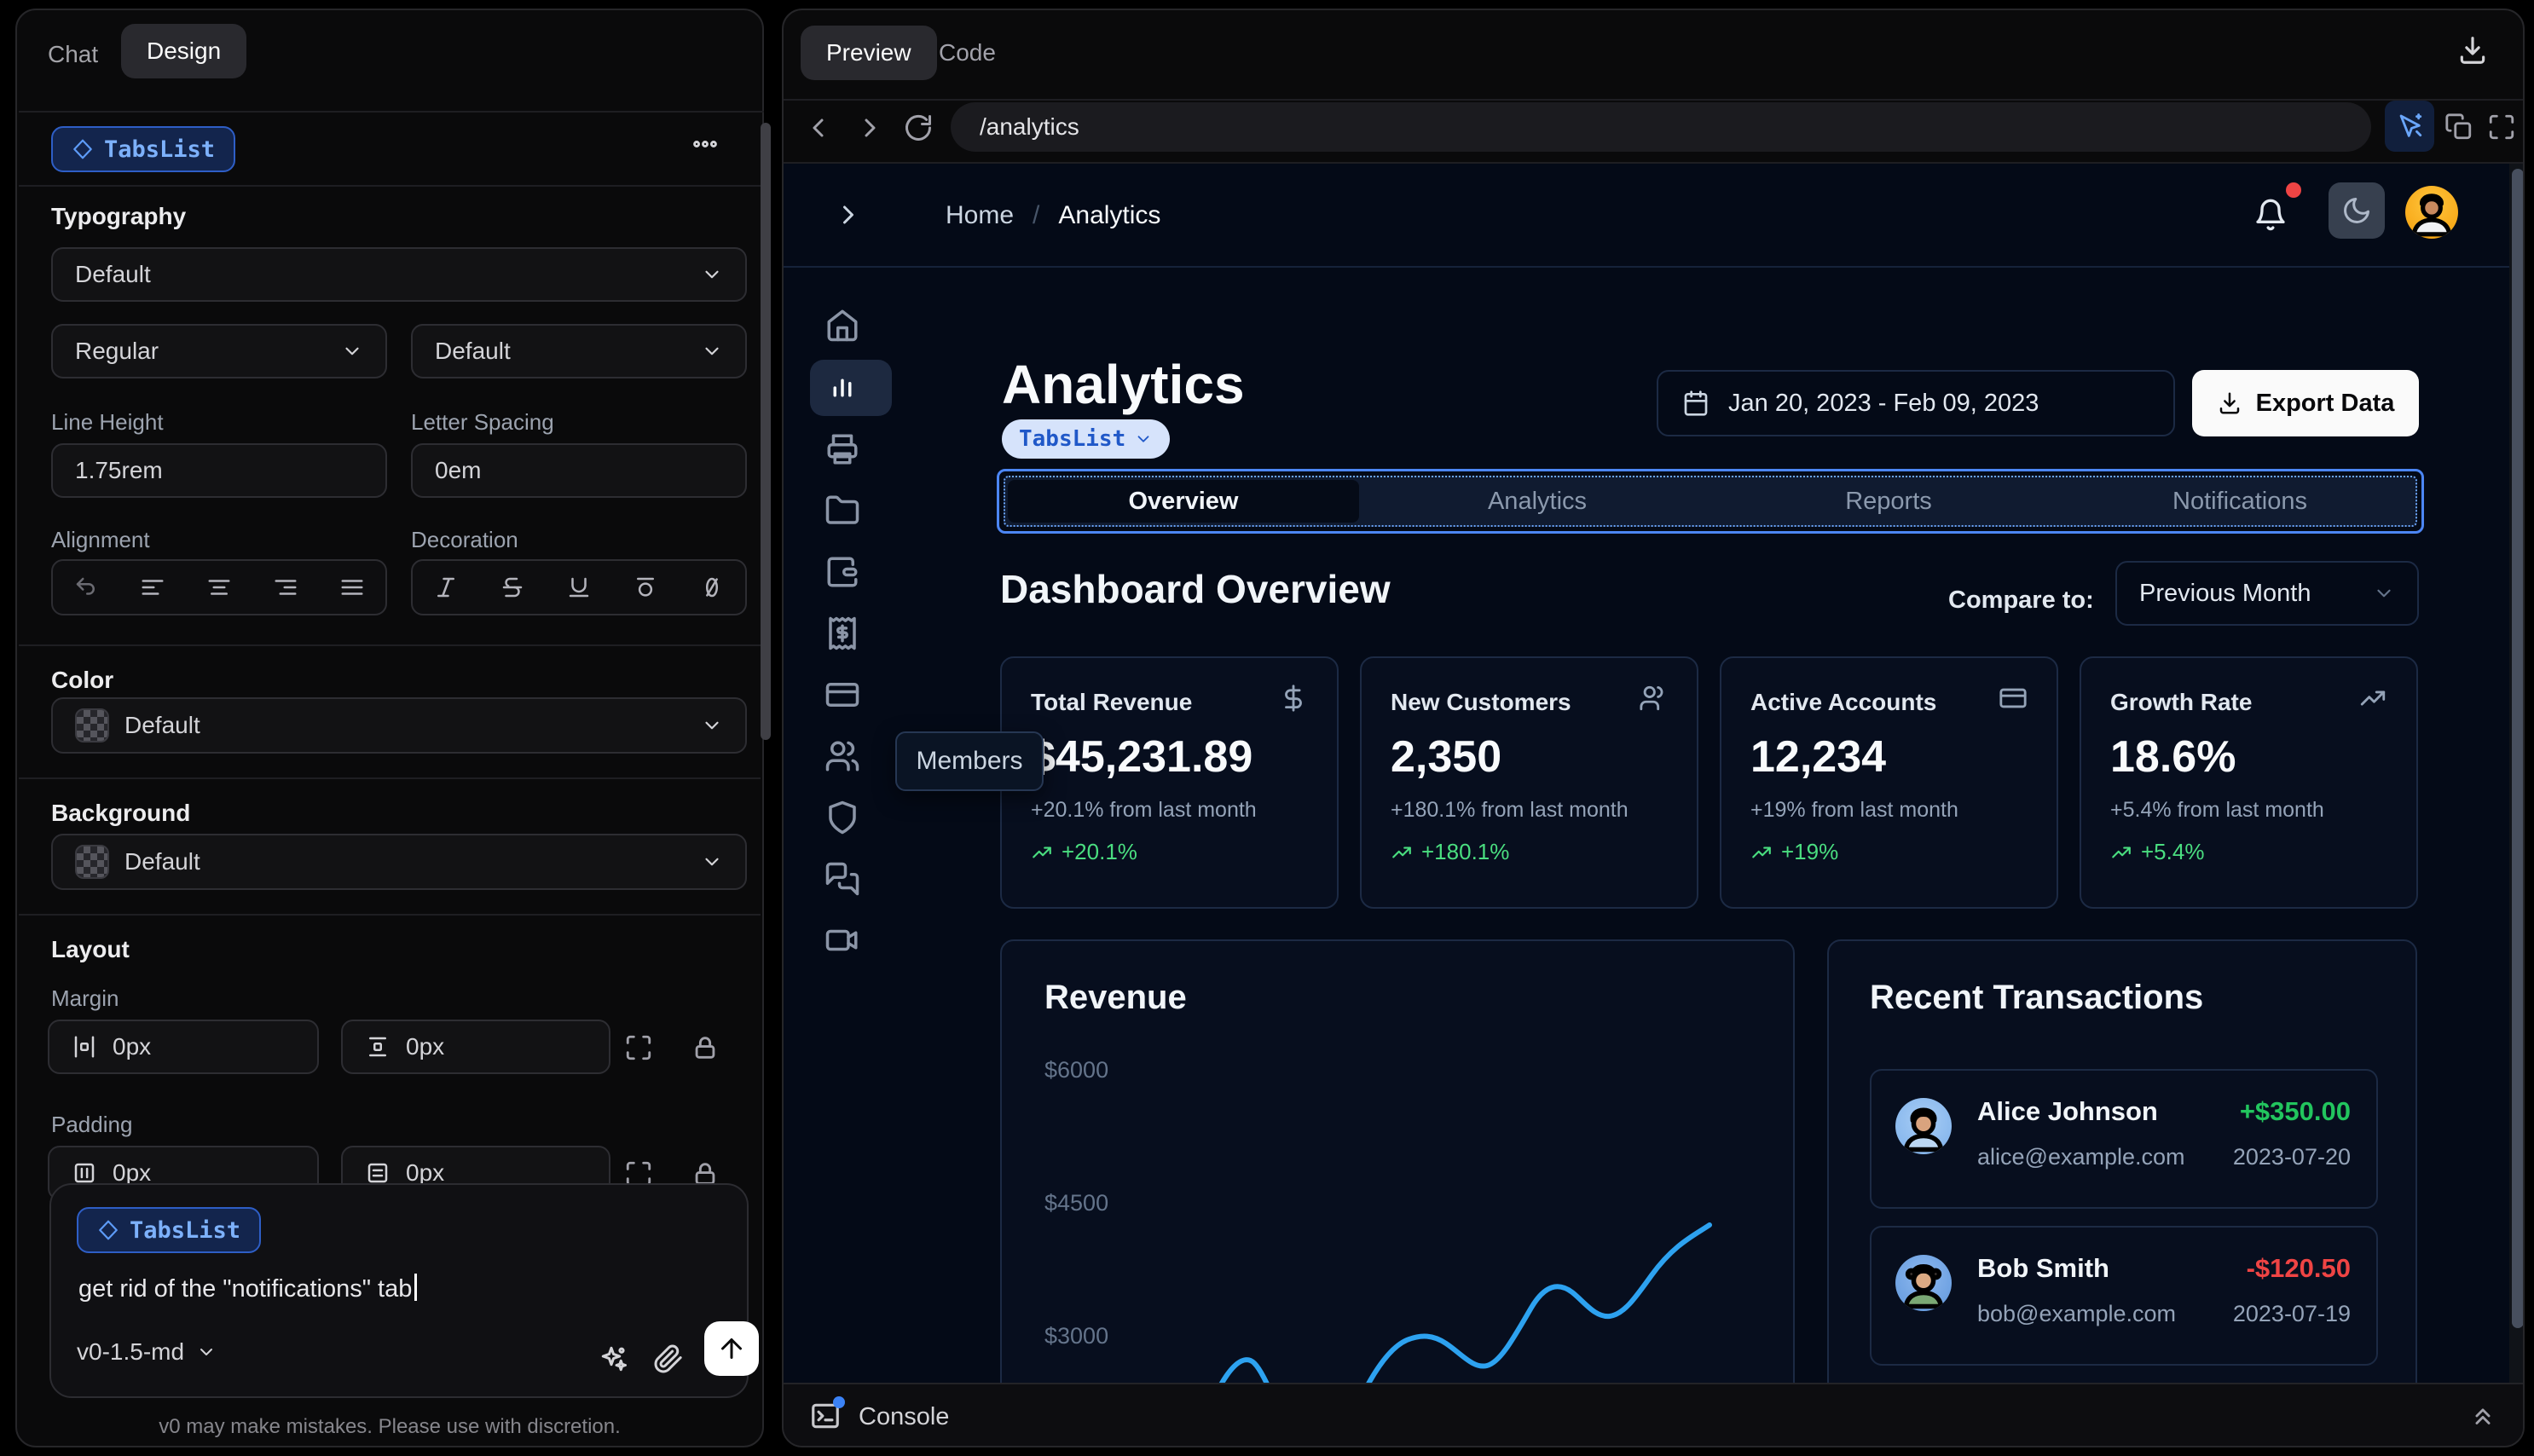 This screenshot has width=2534, height=1456. What do you see at coordinates (918, 128) in the screenshot?
I see `refresh-icon` at bounding box center [918, 128].